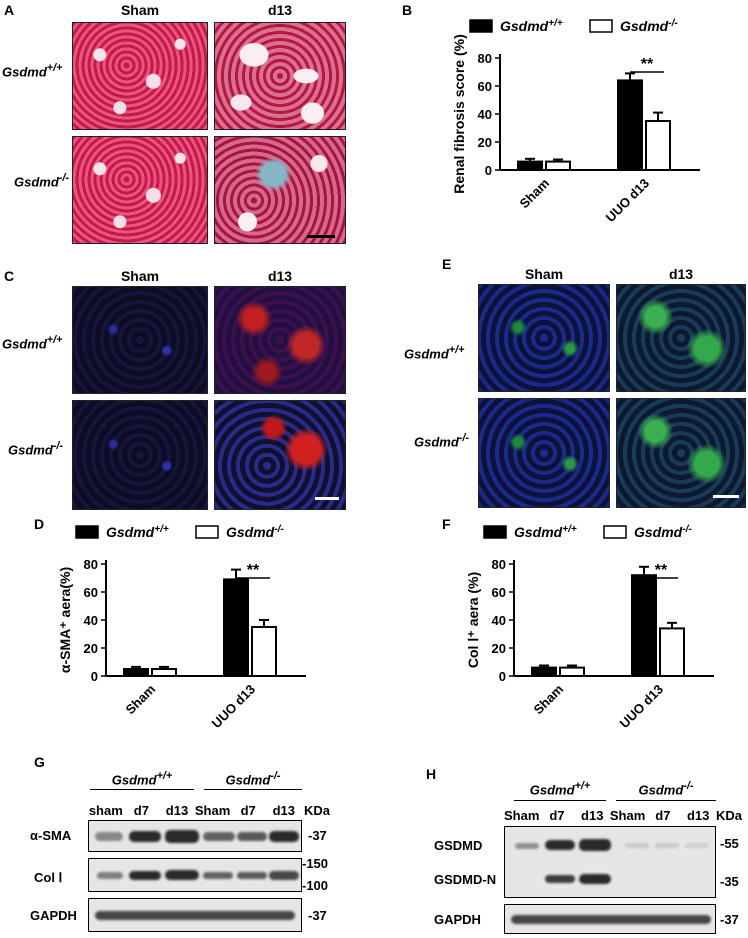  I want to click on significance-label: **, so click(661, 570).